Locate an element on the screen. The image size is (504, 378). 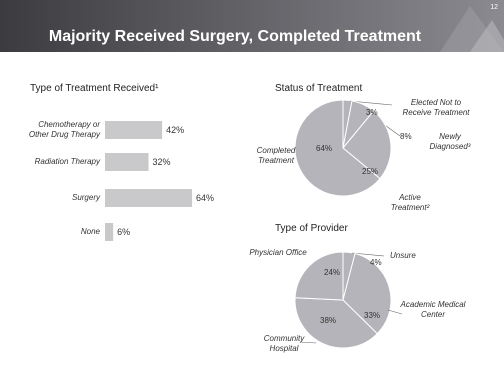
category-label: None is located at coordinates (90, 231).